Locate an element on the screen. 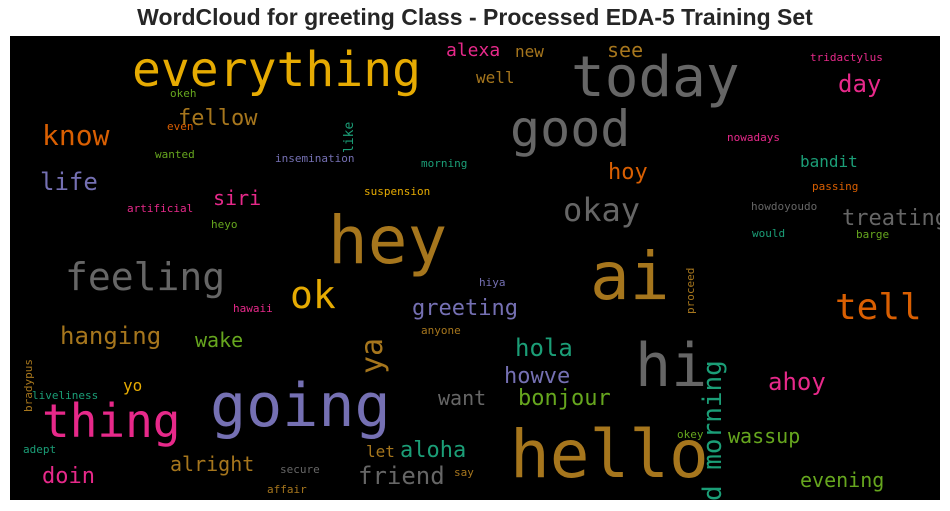 This screenshot has width=950, height=511. word-howdoyoudo: howdoyoudo is located at coordinates (784, 206).